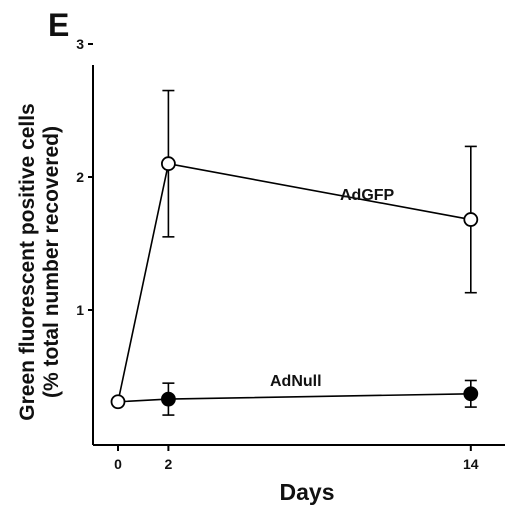 The width and height of the screenshot is (520, 506). What do you see at coordinates (169, 464) in the screenshot?
I see `x-tick-label: 2` at bounding box center [169, 464].